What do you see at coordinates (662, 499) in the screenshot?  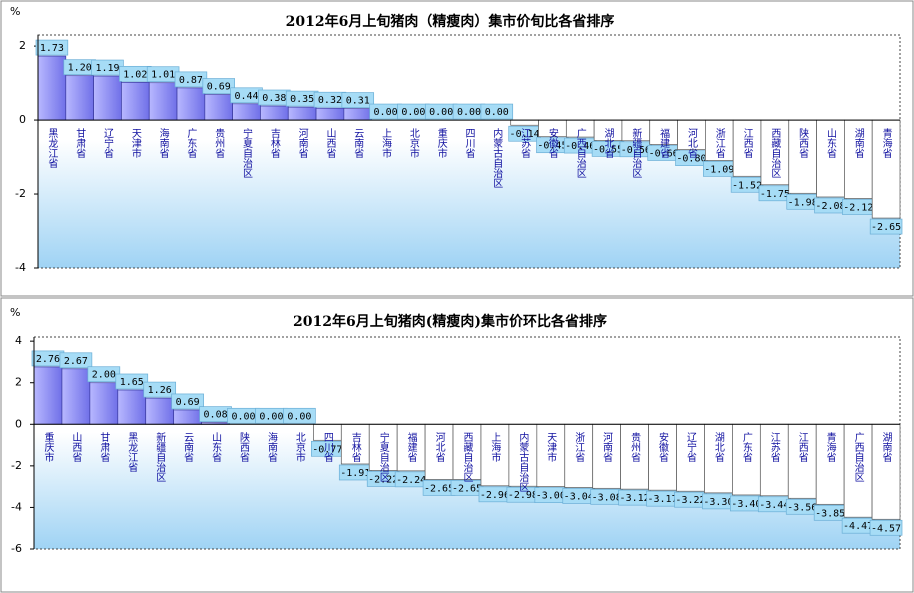 I see `value-label: -3.17` at bounding box center [662, 499].